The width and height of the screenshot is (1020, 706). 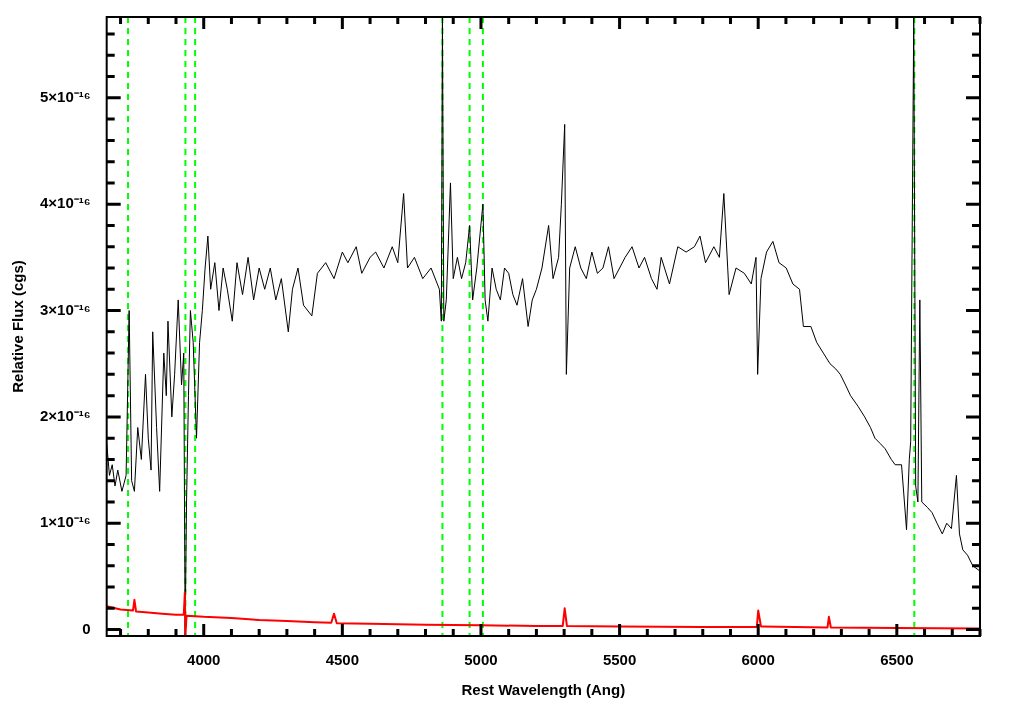 What do you see at coordinates (65, 96) in the screenshot?
I see `y-tick-label: 5×10⁻¹⁶` at bounding box center [65, 96].